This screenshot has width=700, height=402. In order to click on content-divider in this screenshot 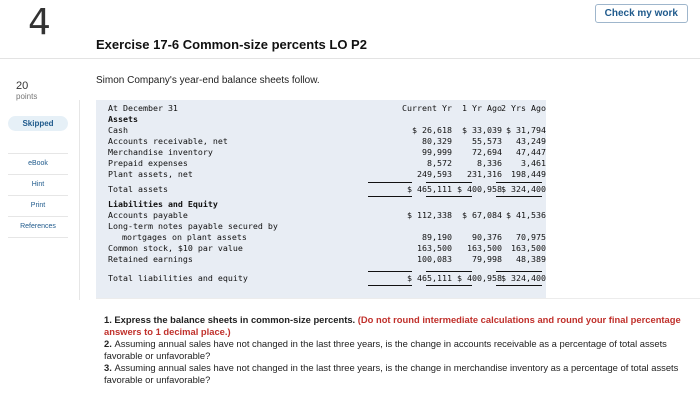, I will do `click(398, 298)`.